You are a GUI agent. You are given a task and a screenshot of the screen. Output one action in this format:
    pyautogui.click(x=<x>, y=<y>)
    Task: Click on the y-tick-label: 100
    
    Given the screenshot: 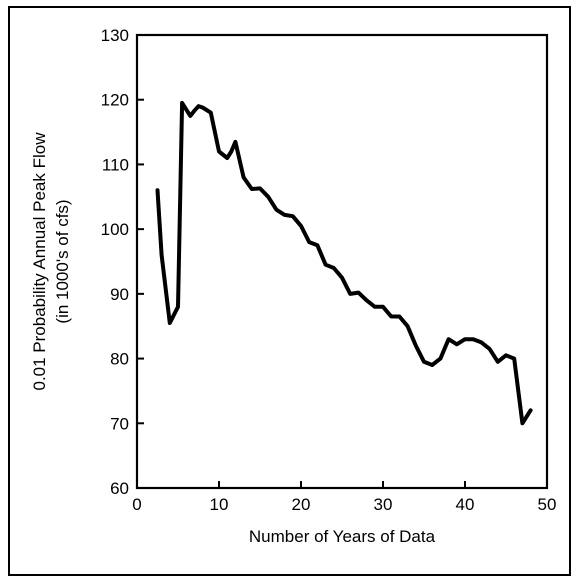 What is the action you would take?
    pyautogui.click(x=115, y=229)
    